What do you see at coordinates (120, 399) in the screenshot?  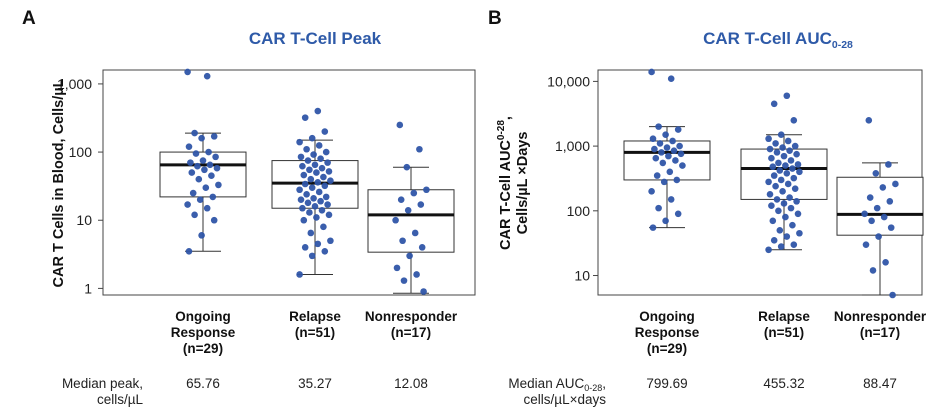 I see `median-row-label-line2: cells/µL` at bounding box center [120, 399].